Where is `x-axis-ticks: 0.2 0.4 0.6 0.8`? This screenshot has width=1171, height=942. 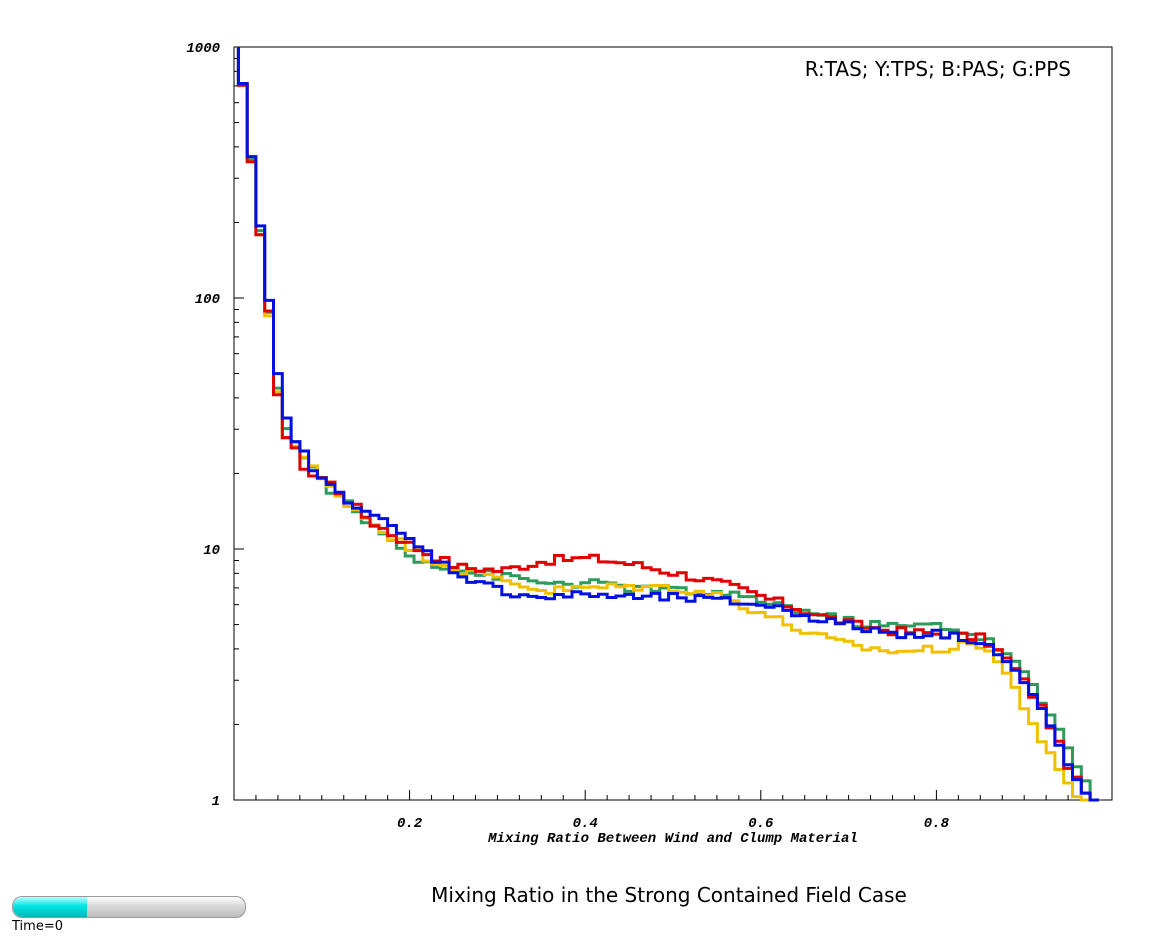 x-axis-ticks: 0.2 0.4 0.6 0.8 is located at coordinates (673, 811).